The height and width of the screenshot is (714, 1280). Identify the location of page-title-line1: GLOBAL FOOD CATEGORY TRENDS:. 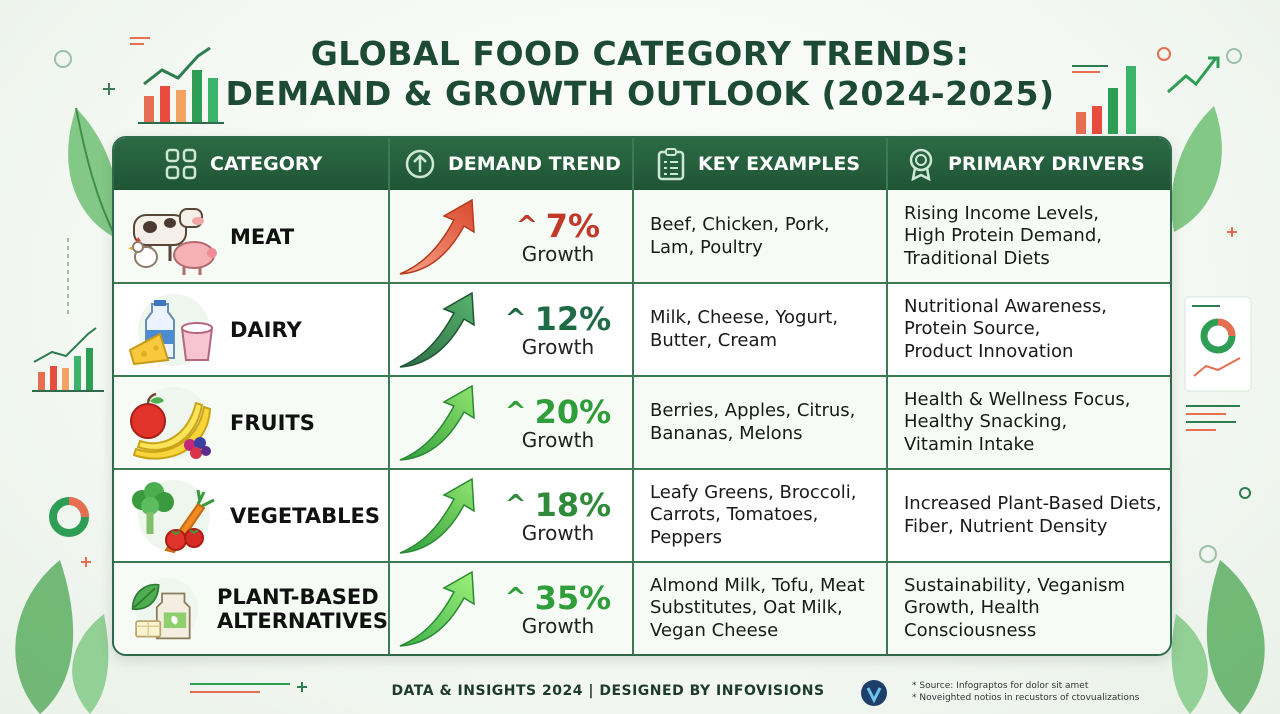
(640, 53).